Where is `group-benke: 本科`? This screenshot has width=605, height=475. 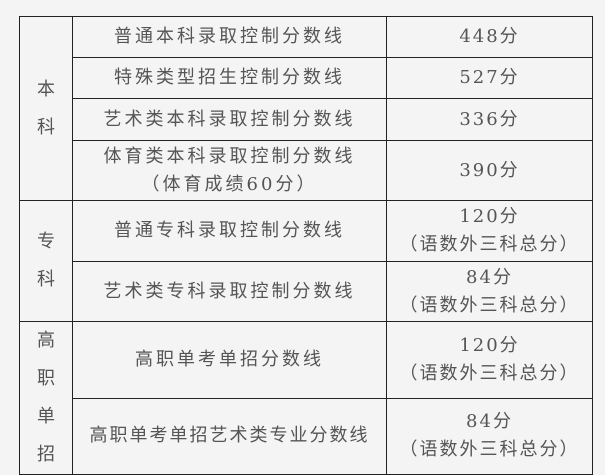 group-benke: 本科 is located at coordinates (46, 108).